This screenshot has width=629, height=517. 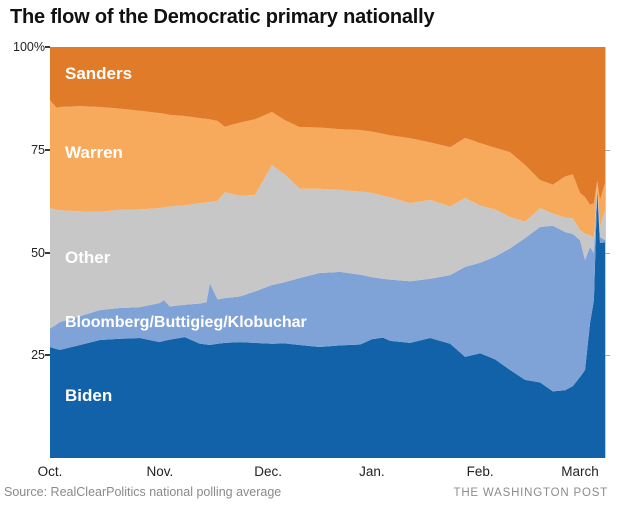 I want to click on y-tick-label-100: 100%, so click(x=29, y=47).